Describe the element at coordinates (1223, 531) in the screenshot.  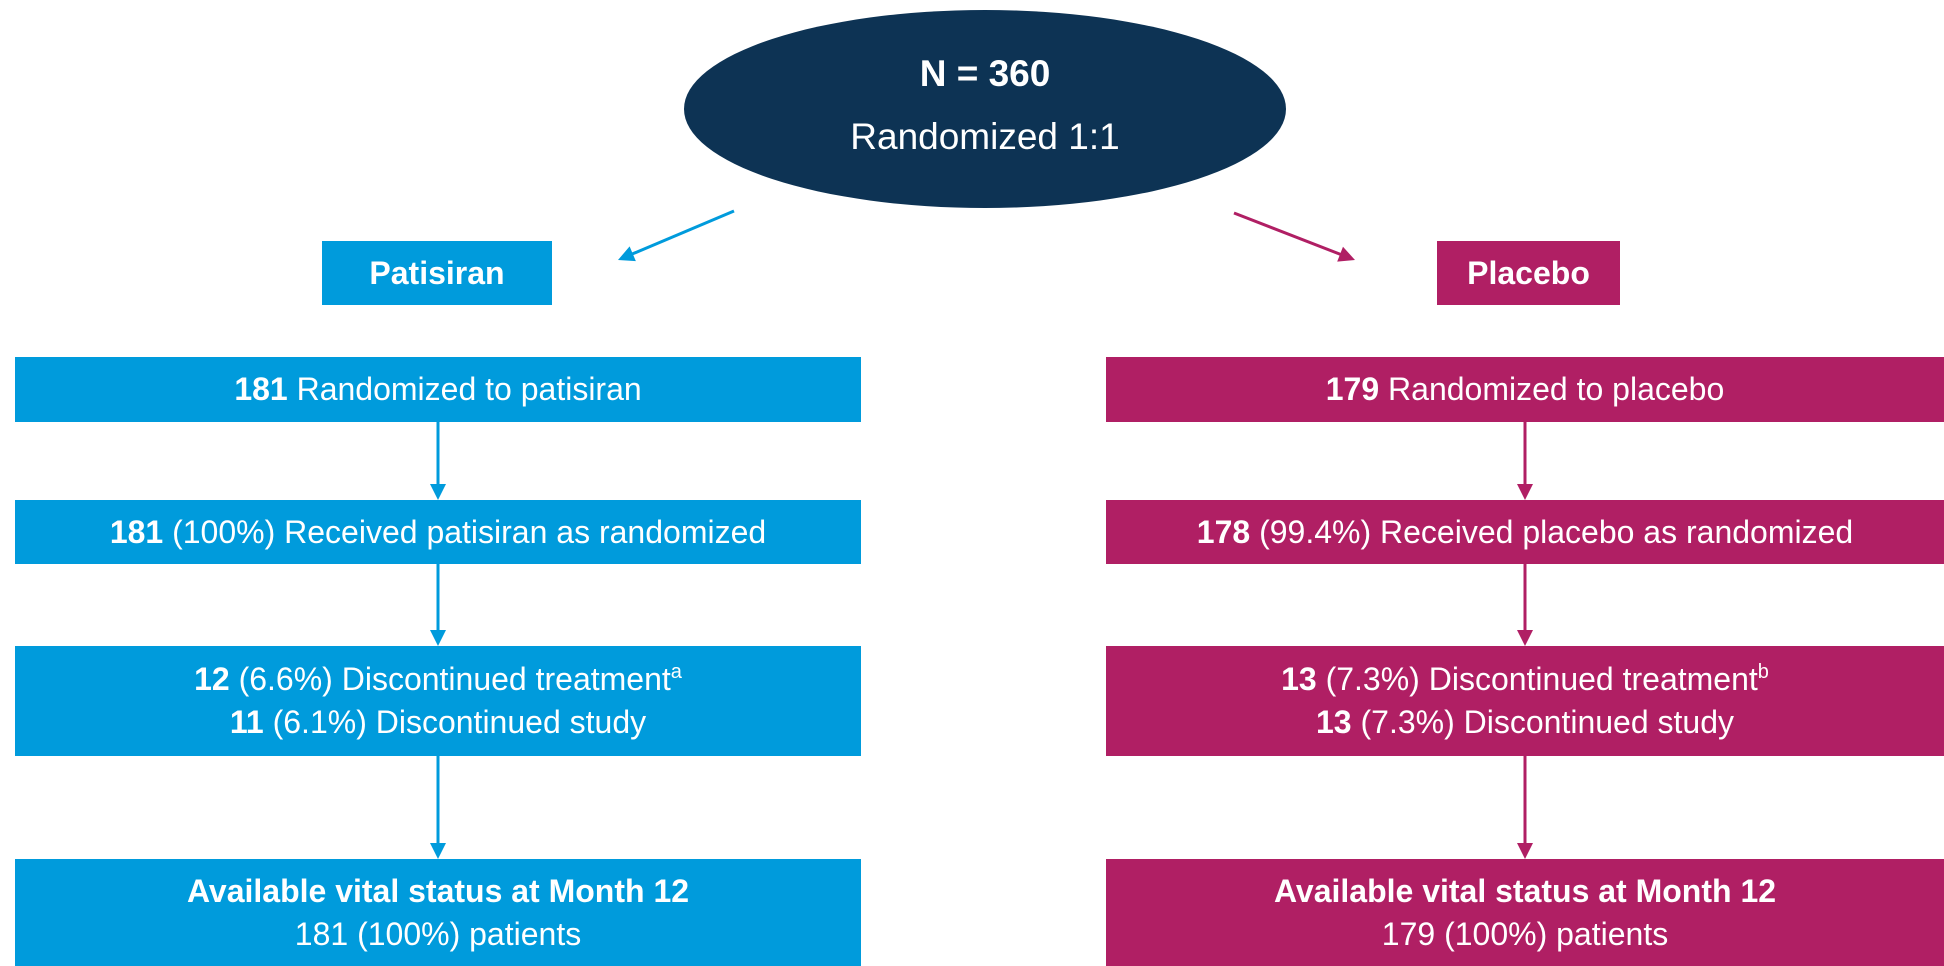
I see `bold-text: 178` at that location.